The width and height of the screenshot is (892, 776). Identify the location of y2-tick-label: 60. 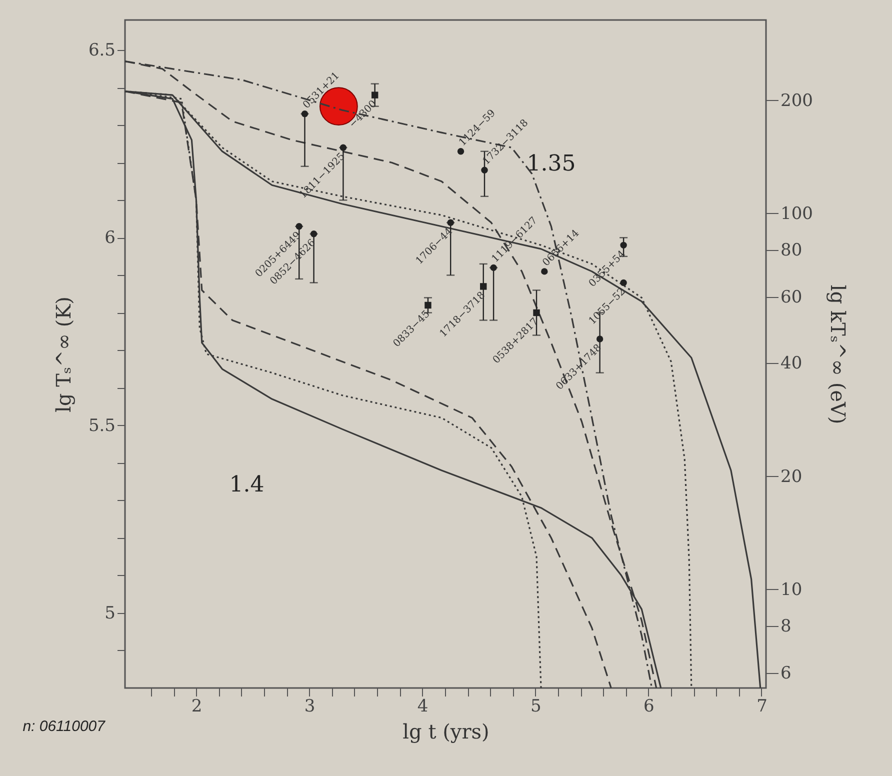
(791, 297).